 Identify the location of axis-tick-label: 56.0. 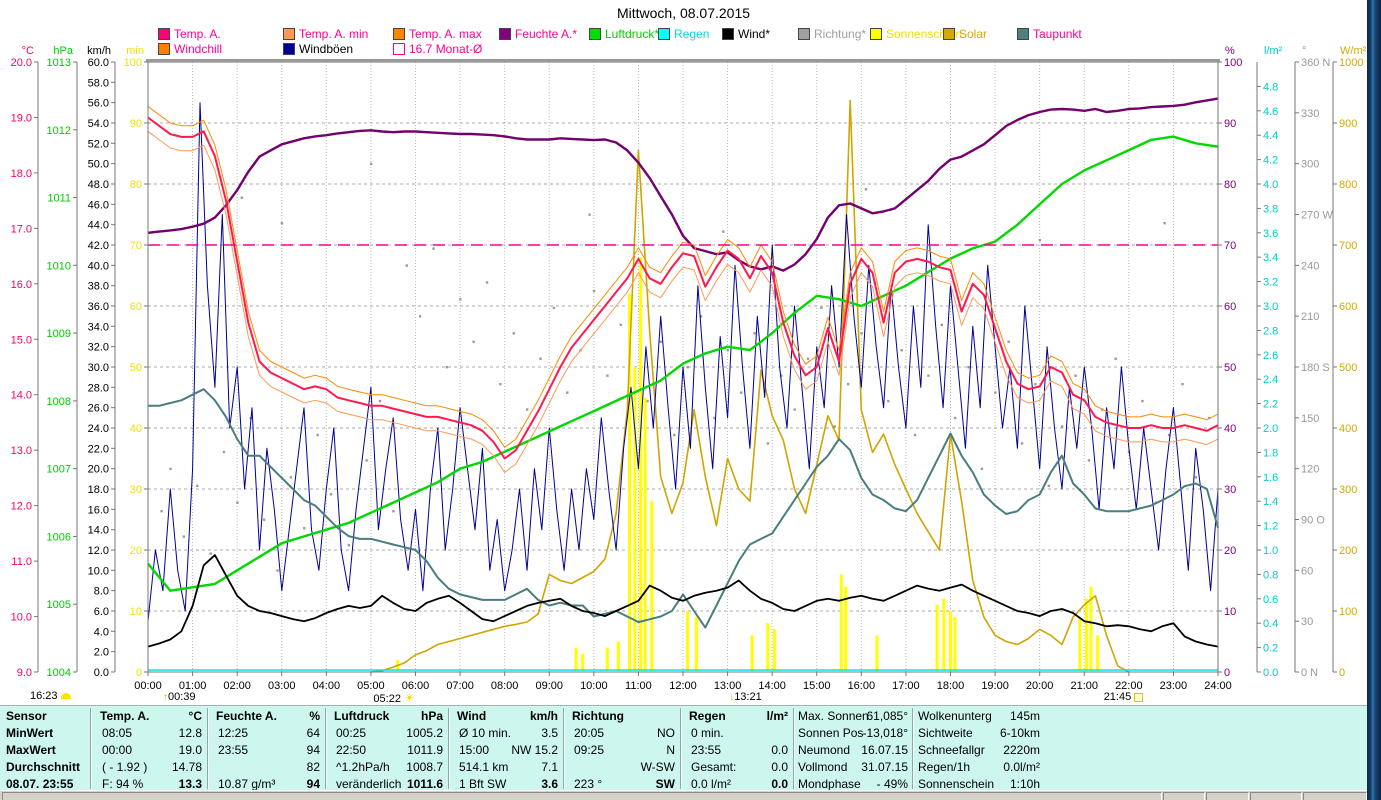
(98, 104).